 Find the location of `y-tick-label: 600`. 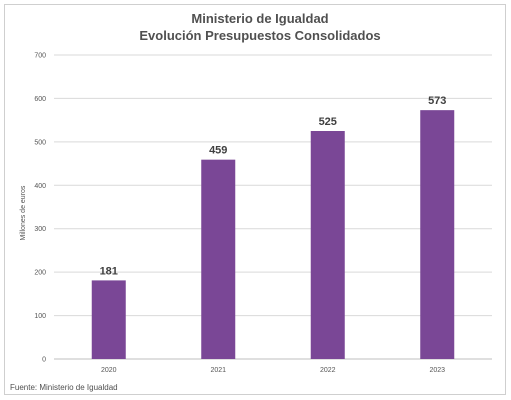

y-tick-label: 600 is located at coordinates (40, 99).